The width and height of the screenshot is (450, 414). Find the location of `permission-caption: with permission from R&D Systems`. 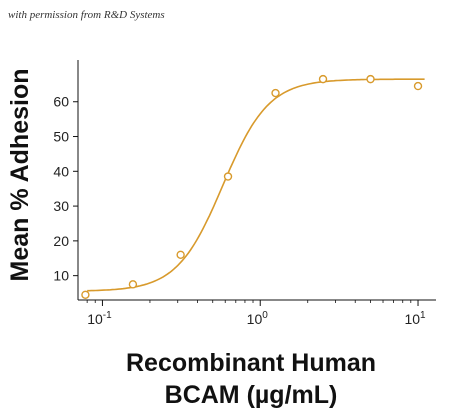

permission-caption: with permission from R&D Systems is located at coordinates (86, 15).